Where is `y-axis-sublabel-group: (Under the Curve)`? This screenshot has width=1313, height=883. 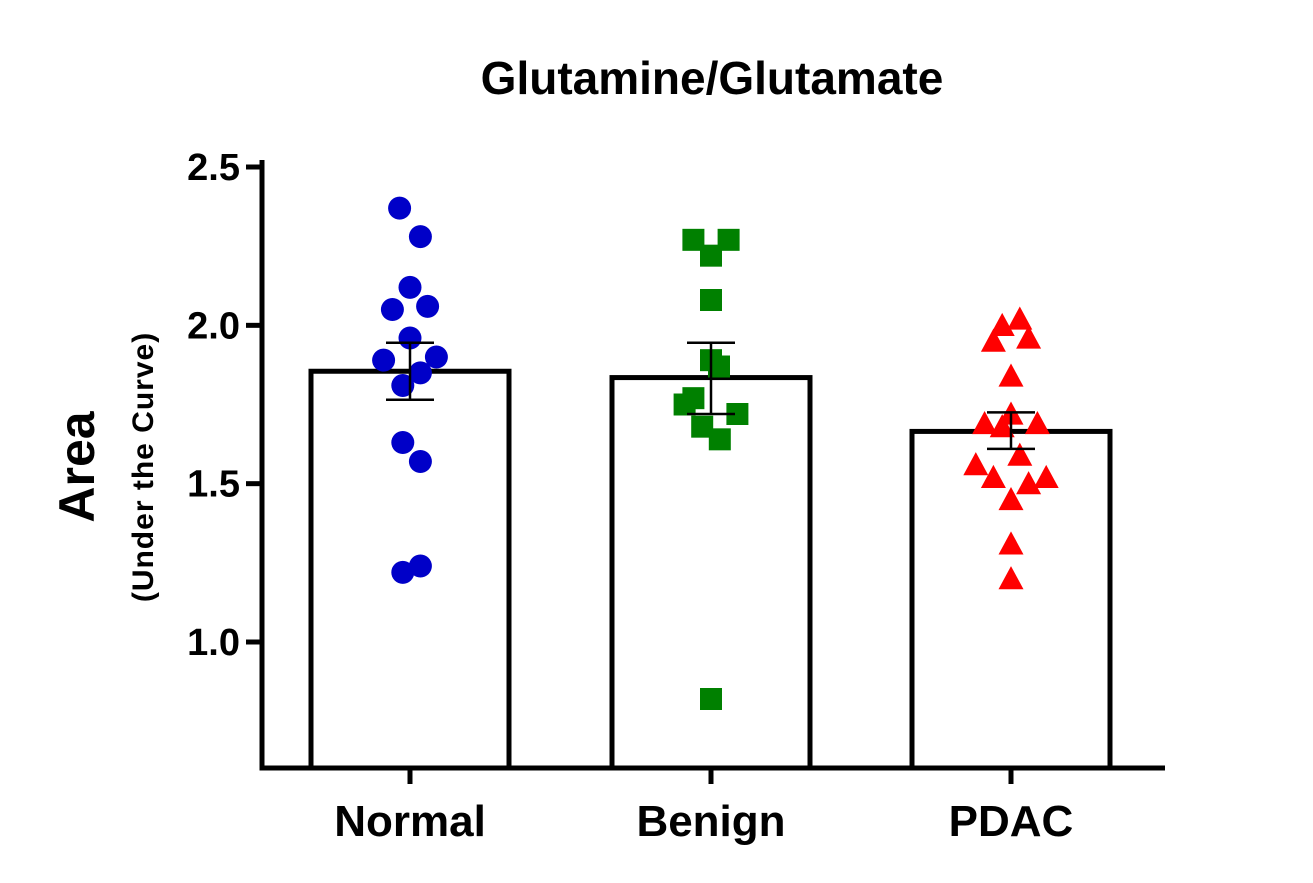 y-axis-sublabel-group: (Under the Curve) is located at coordinates (143, 467).